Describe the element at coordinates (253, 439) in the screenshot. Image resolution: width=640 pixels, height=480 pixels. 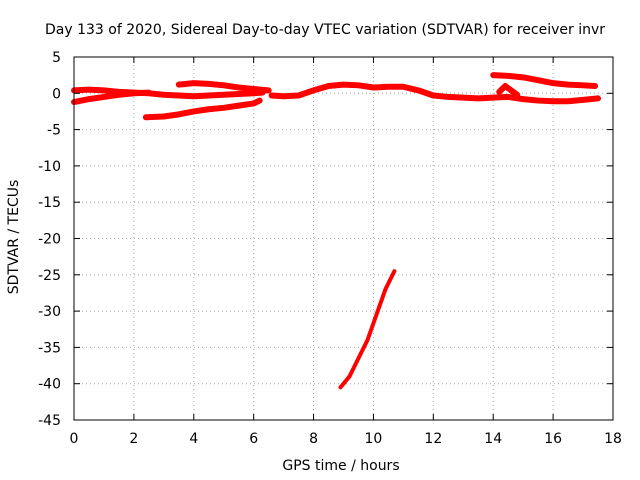
I see `x-tick-label: 6` at that location.